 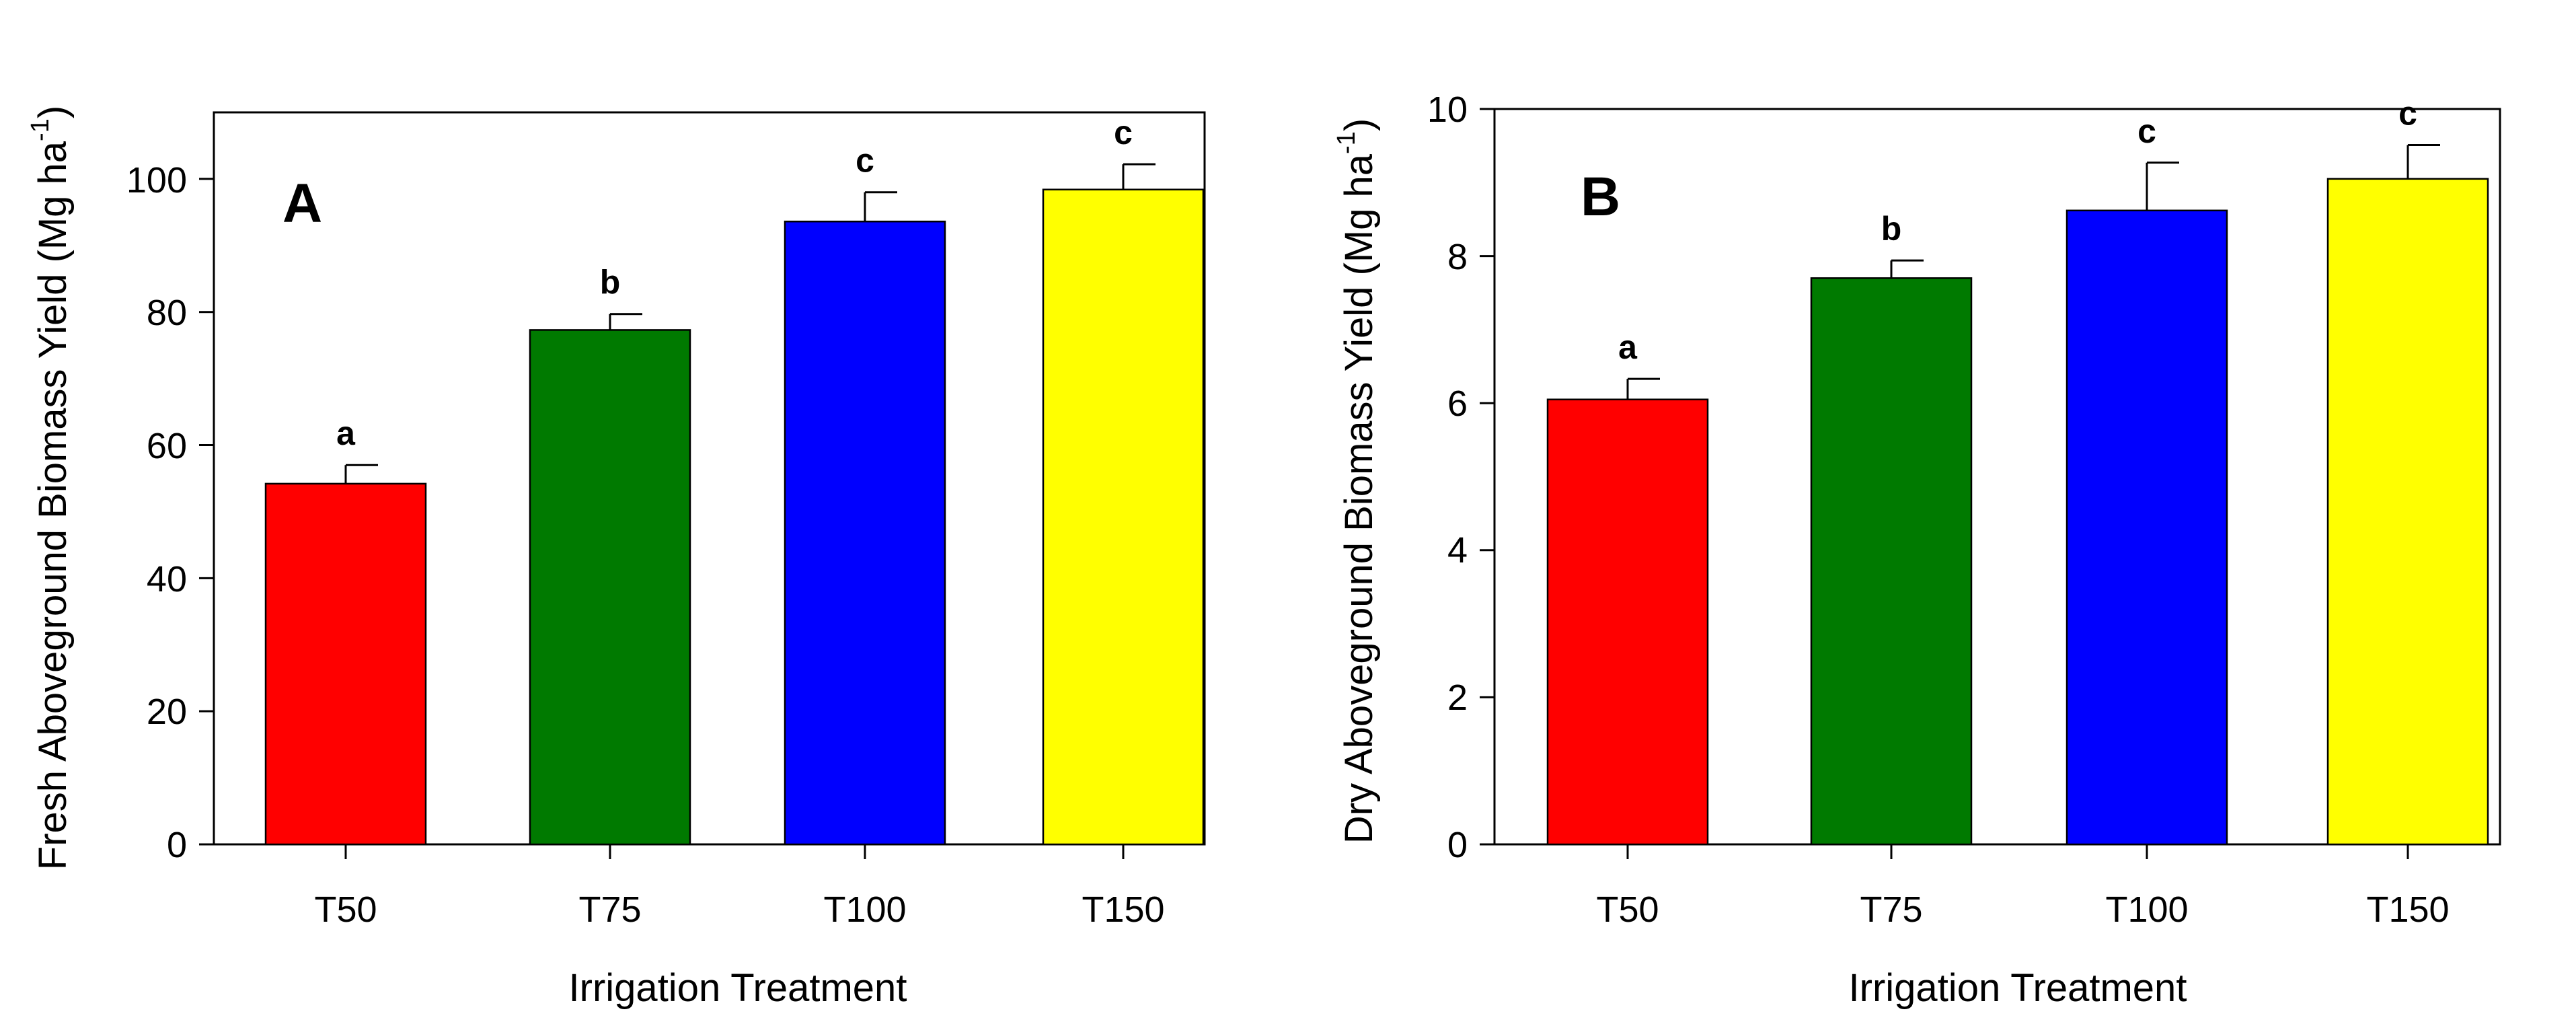 What do you see at coordinates (2146, 131) in the screenshot?
I see `panel-b-significance-letter-t100: c` at bounding box center [2146, 131].